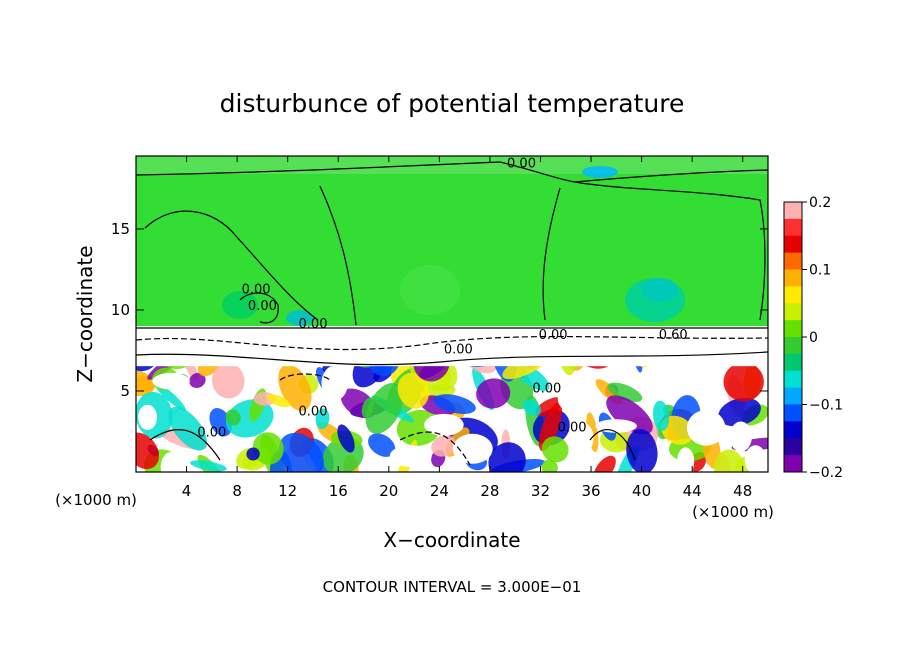  I want to click on x-tick-label: 48, so click(742, 491).